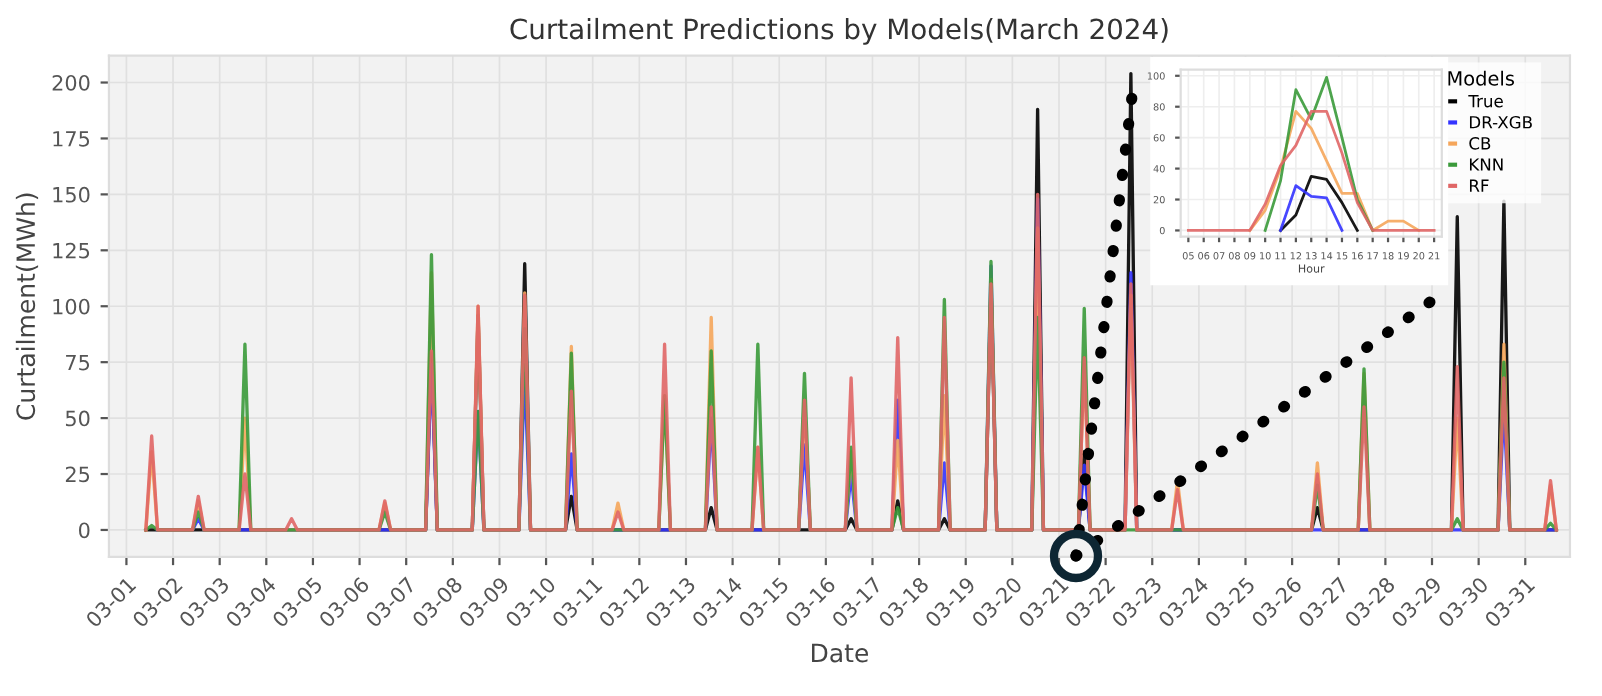 This screenshot has width=1602, height=696. What do you see at coordinates (71, 250) in the screenshot?
I see `y-tick-label: 125` at bounding box center [71, 250].